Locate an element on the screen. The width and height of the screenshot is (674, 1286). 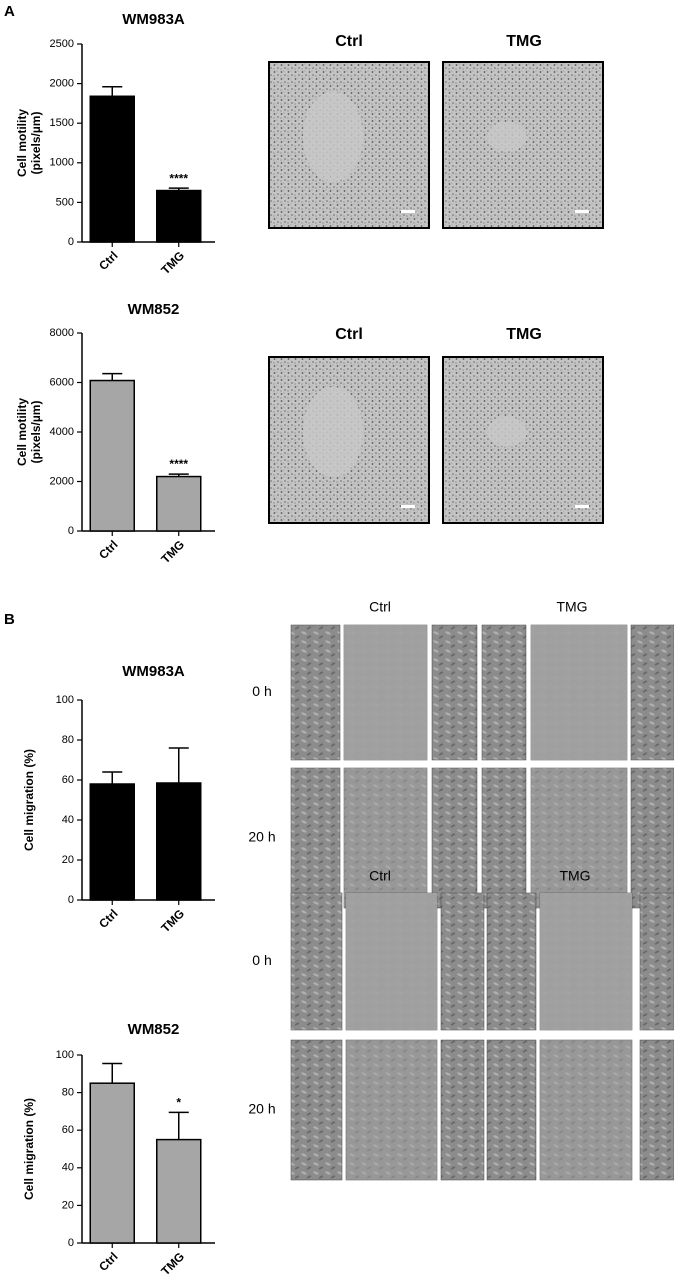
y-tick-label: 500 is located at coordinates (65, 202).